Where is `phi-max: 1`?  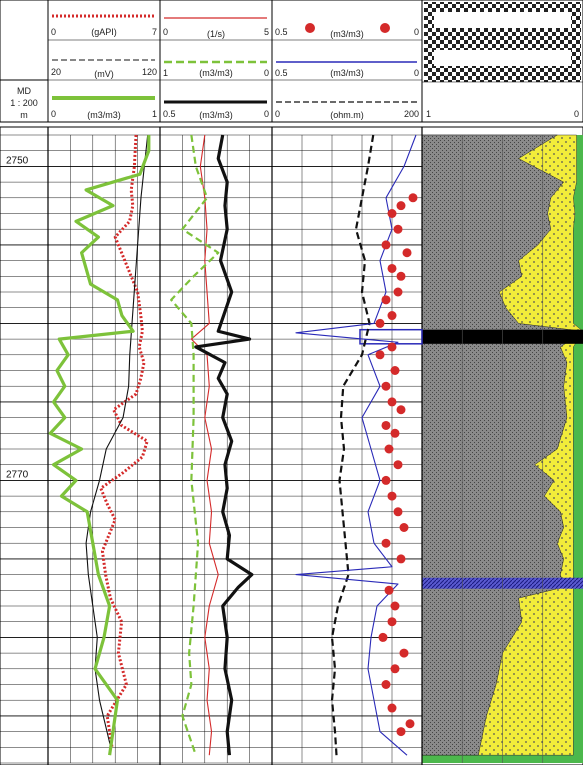
phi-max: 1 is located at coordinates (154, 114).